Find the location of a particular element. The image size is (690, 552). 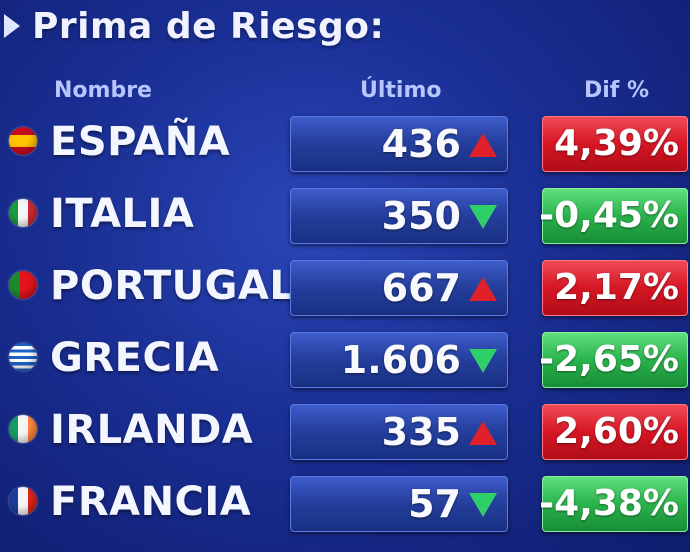

last-value-cell: 667 is located at coordinates (399, 288).